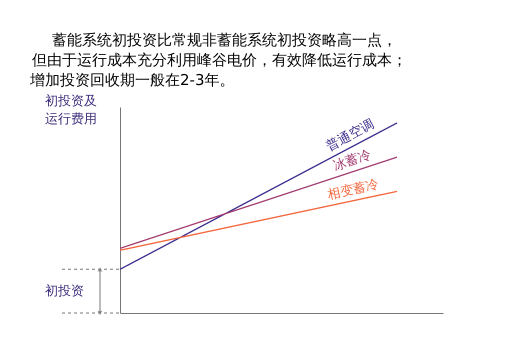 This screenshot has height=349, width=516. I want to click on text: 相变蓄冷, so click(353, 190).